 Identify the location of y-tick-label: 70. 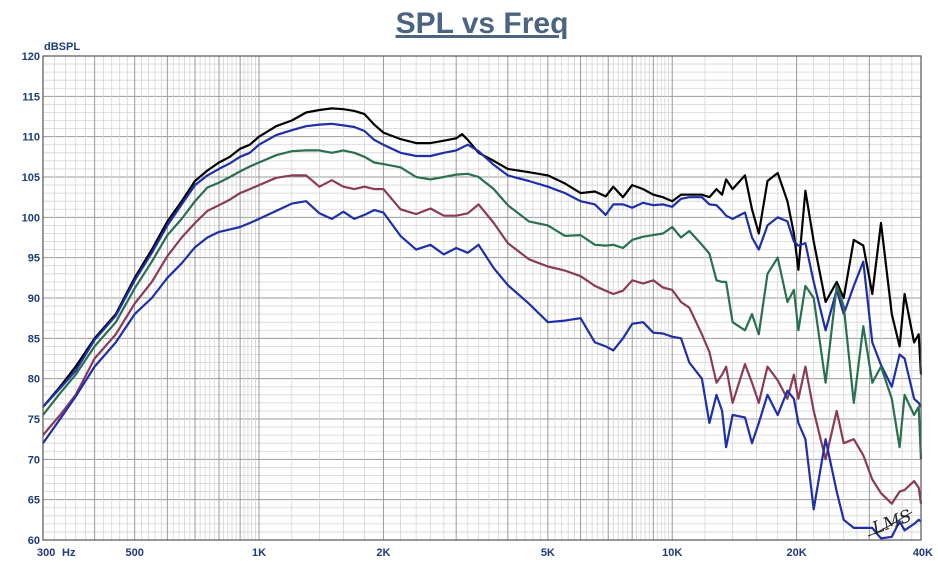
(34, 460).